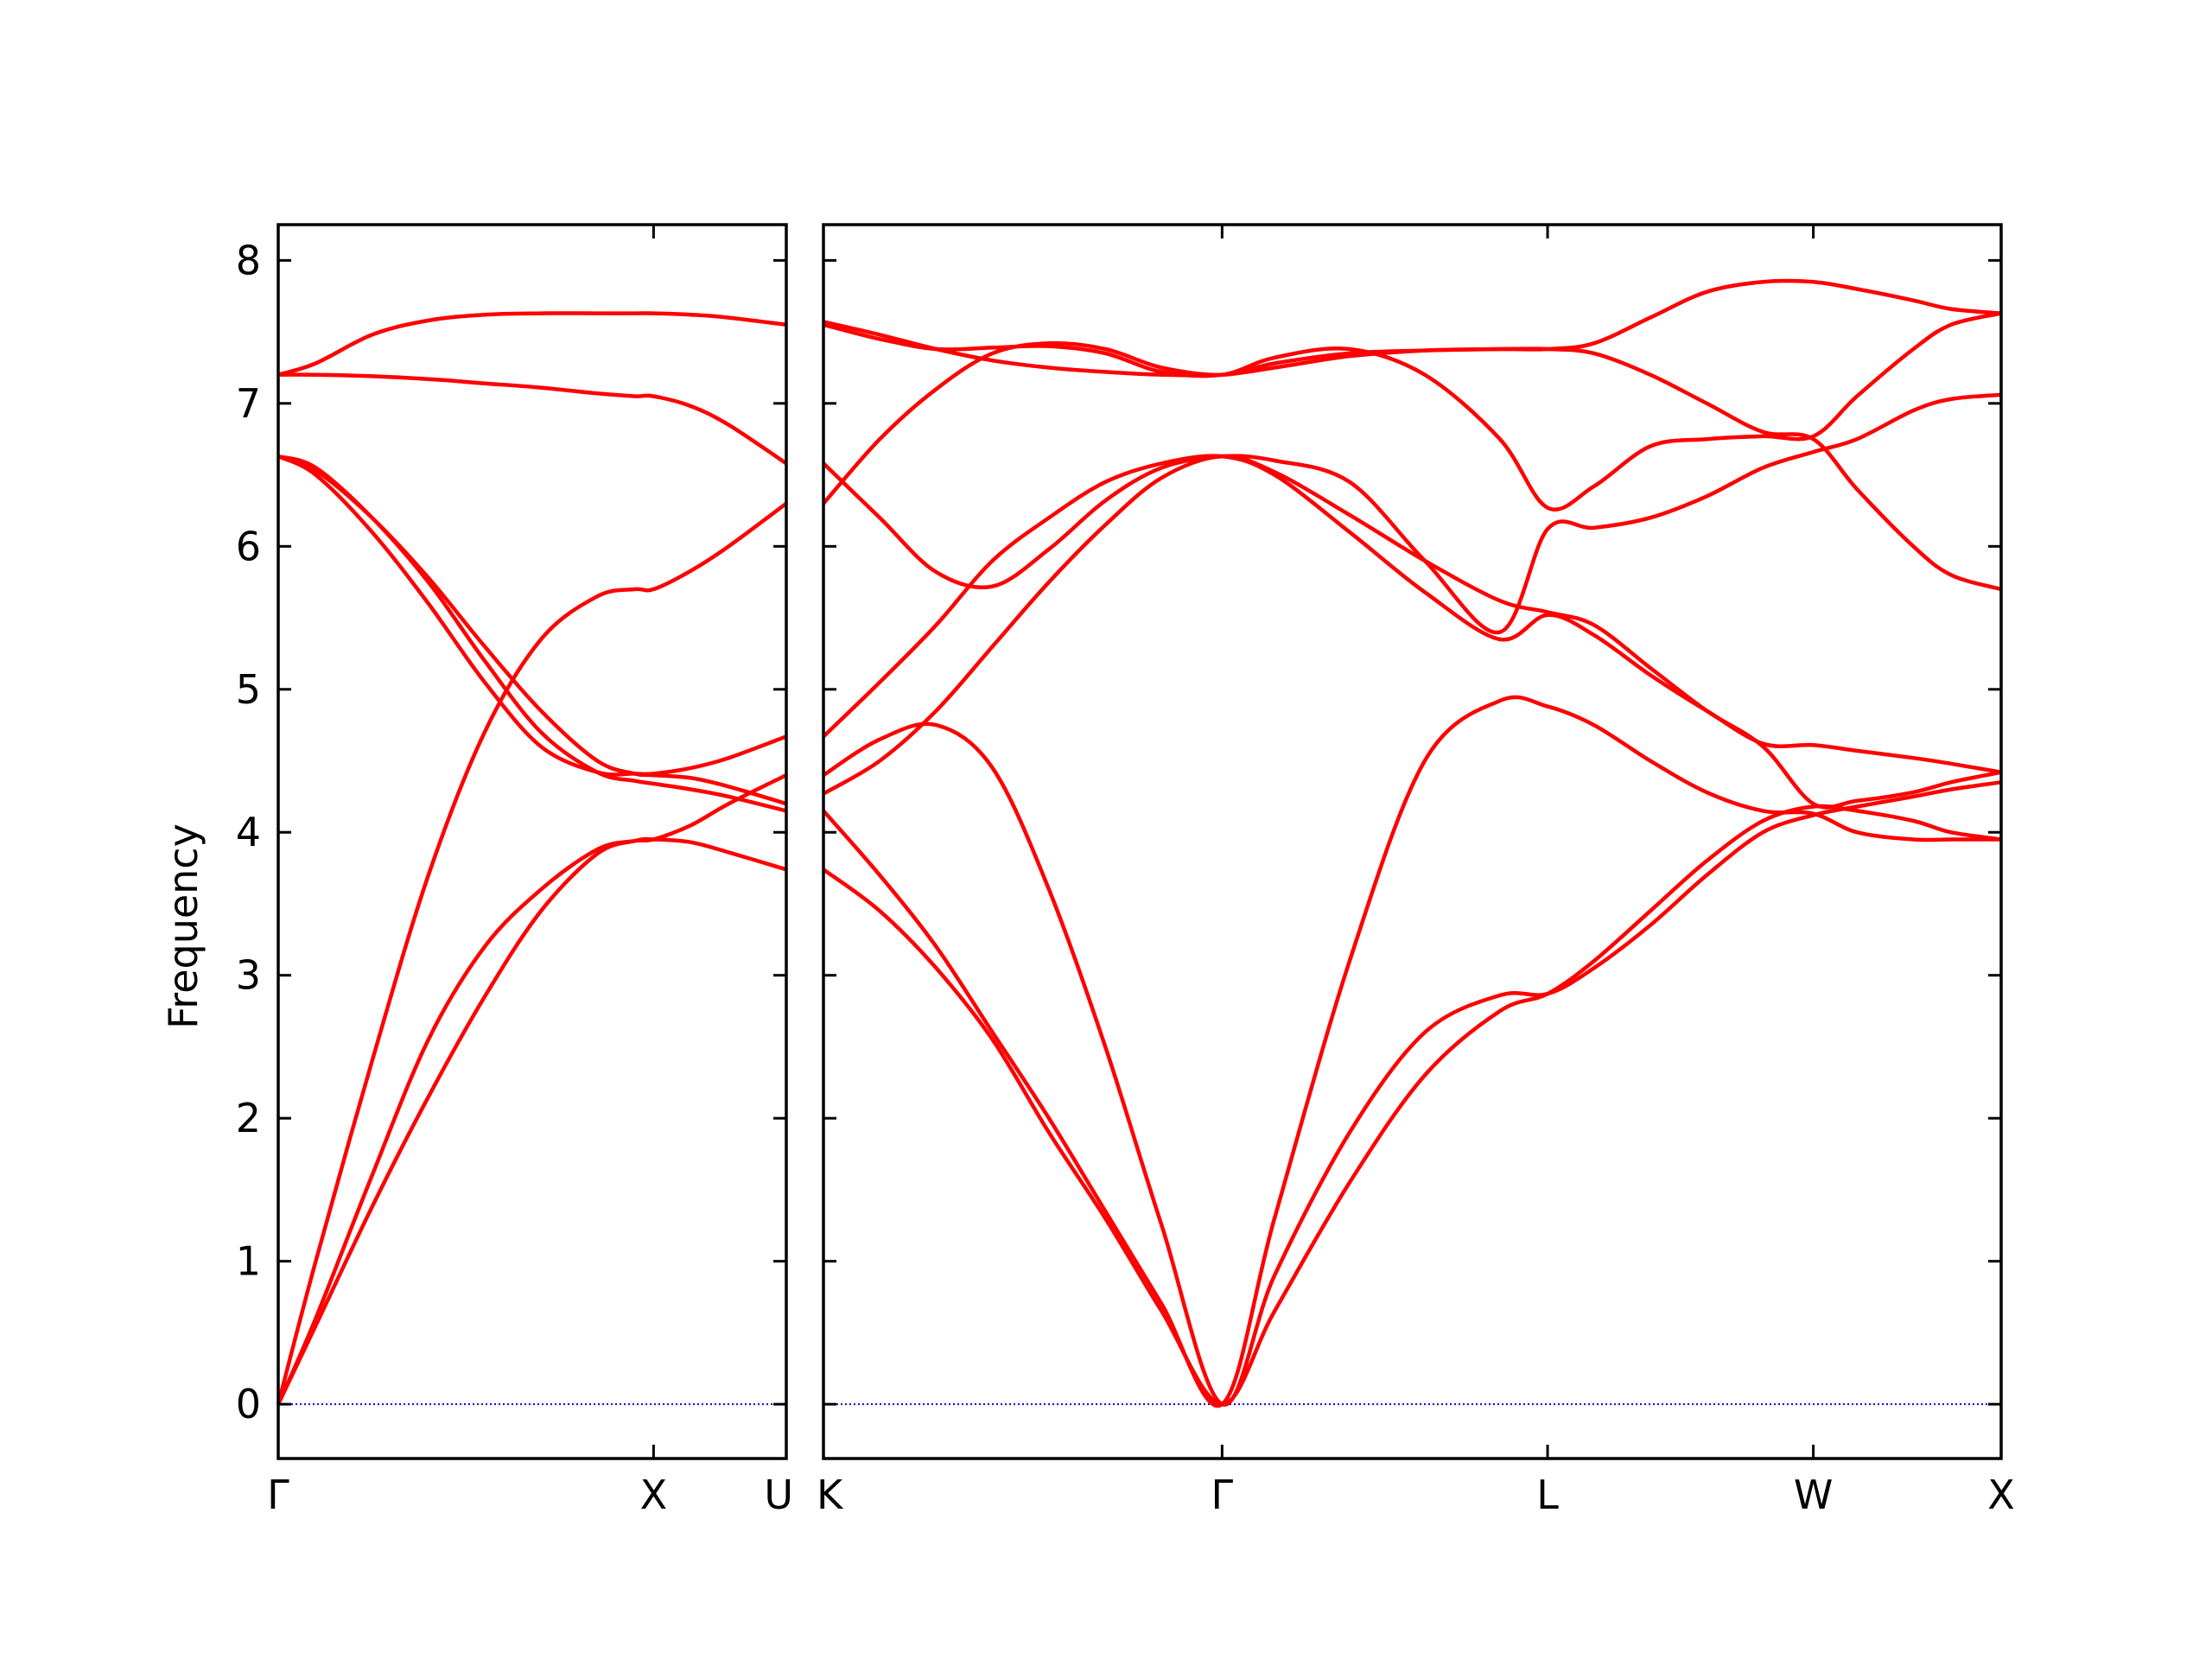 This screenshot has width=2212, height=1659. Describe the element at coordinates (248, 1404) in the screenshot. I see `y-tick-label: 0` at that location.